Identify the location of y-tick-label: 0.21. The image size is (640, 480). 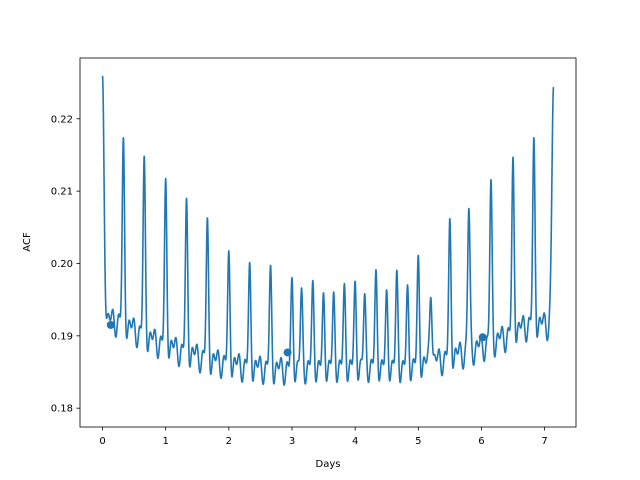
(62, 192).